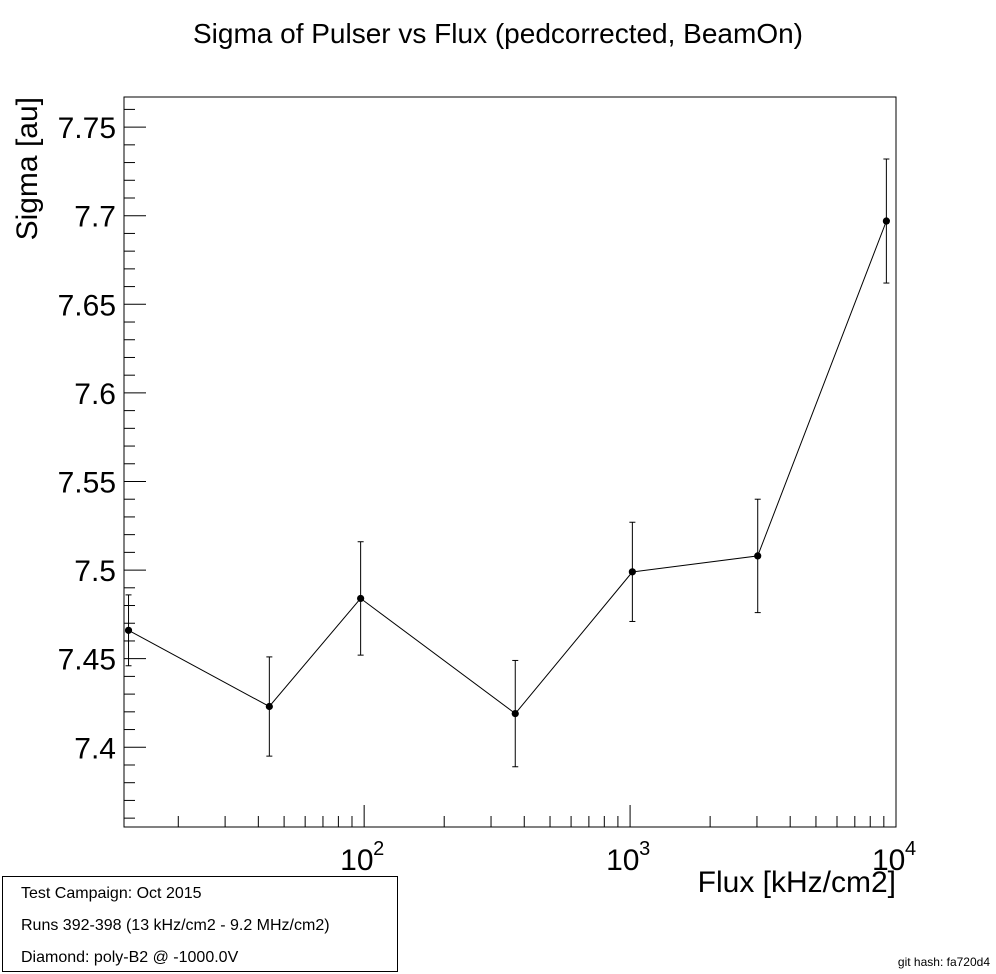 This screenshot has width=996, height=974. Describe the element at coordinates (910, 849) in the screenshot. I see `x-tick-label-exponent: 4` at that location.